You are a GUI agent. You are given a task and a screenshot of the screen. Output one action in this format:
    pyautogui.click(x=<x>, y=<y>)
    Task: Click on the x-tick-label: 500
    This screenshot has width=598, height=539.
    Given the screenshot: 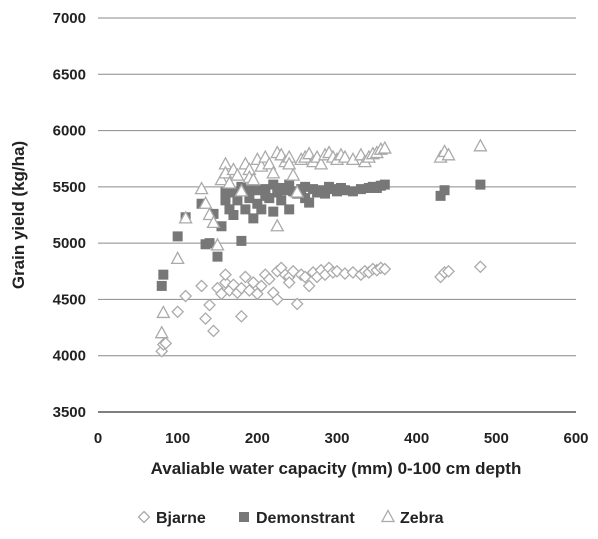 What is the action you would take?
    pyautogui.click(x=496, y=438)
    